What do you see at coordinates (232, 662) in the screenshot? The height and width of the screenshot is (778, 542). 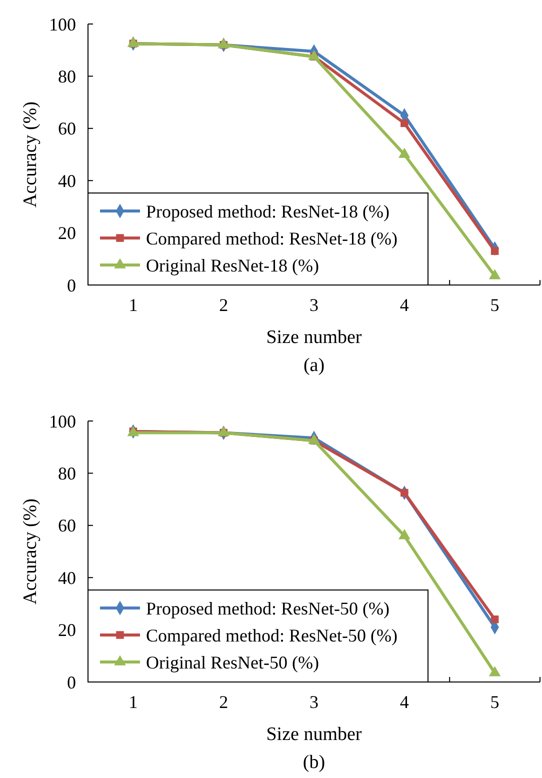 I see `legend-label: Original ResNet-50 (%)` at bounding box center [232, 662].